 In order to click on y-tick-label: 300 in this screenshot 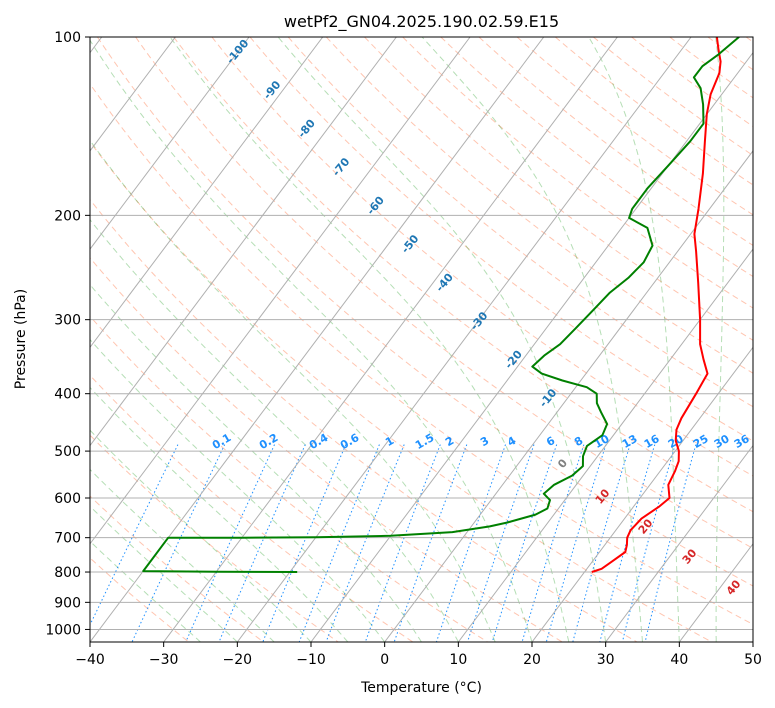, I will do `click(67, 321)`.